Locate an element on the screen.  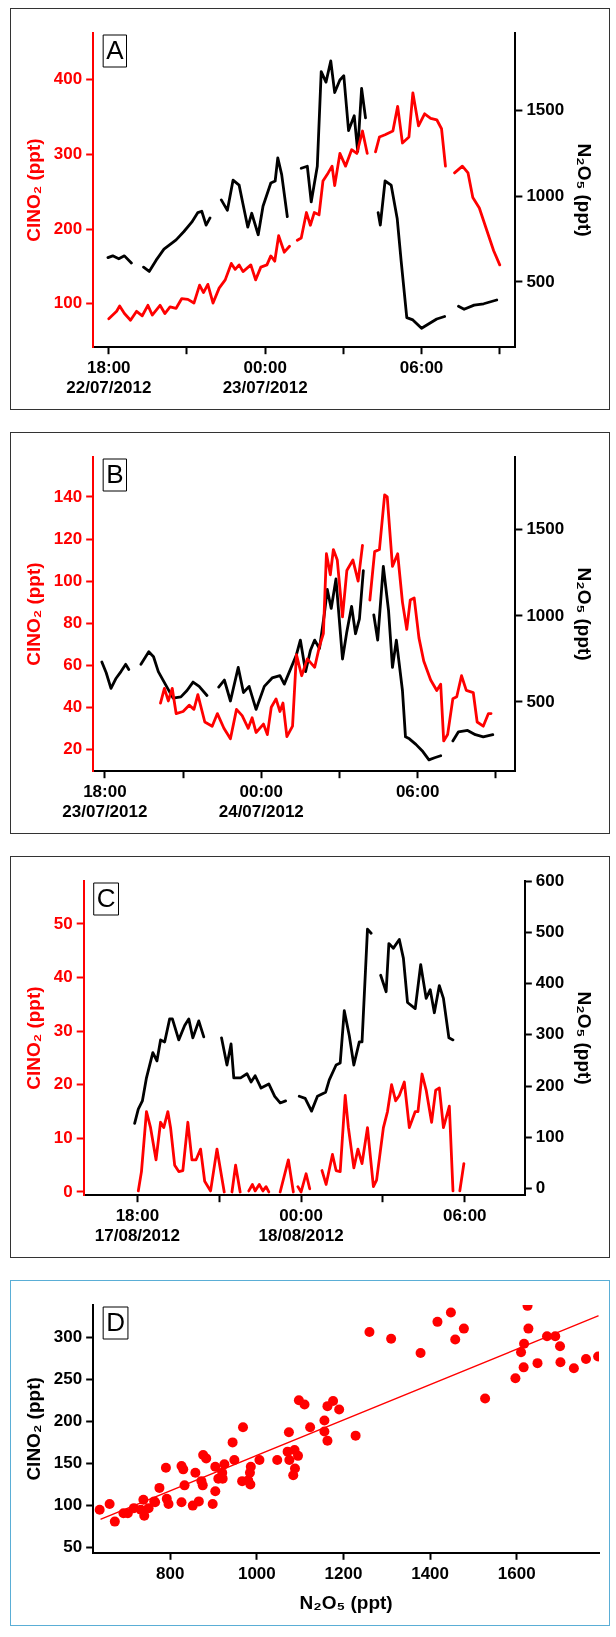
y-tick-label: 30 is located at coordinates (63, 1030).